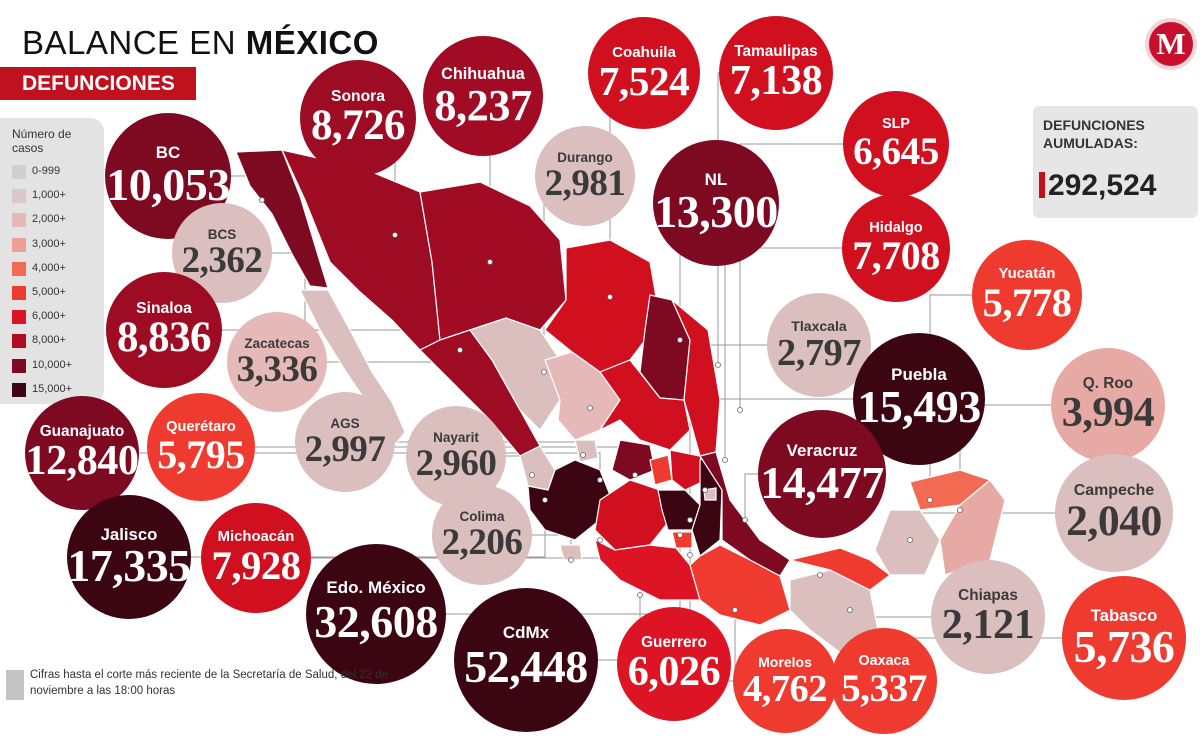 The height and width of the screenshot is (747, 1200). What do you see at coordinates (896, 124) in the screenshot?
I see `state-name: SLP` at bounding box center [896, 124].